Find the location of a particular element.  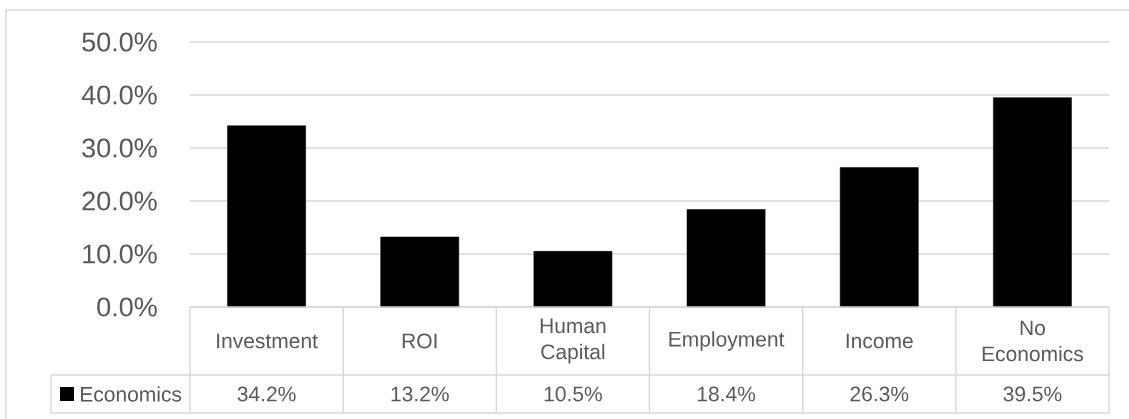

x-tick-label: Income is located at coordinates (879, 341).